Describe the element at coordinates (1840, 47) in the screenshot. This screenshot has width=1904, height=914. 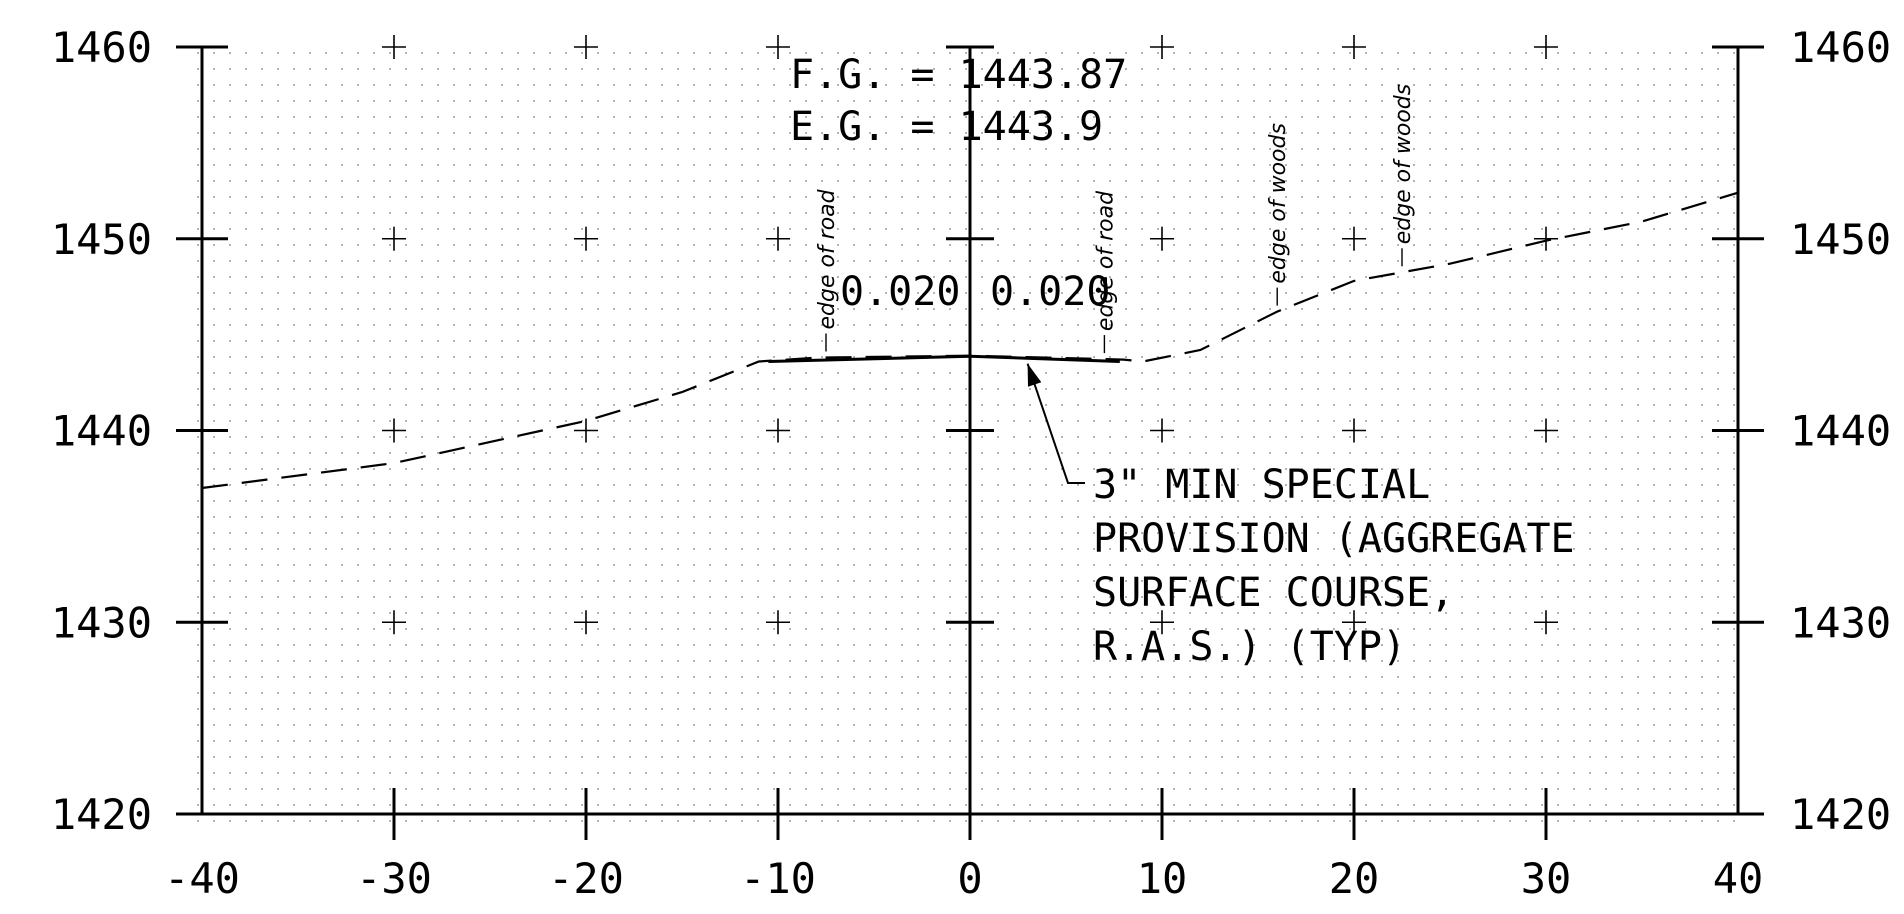
I see `y-tick-label-right: 1460` at that location.